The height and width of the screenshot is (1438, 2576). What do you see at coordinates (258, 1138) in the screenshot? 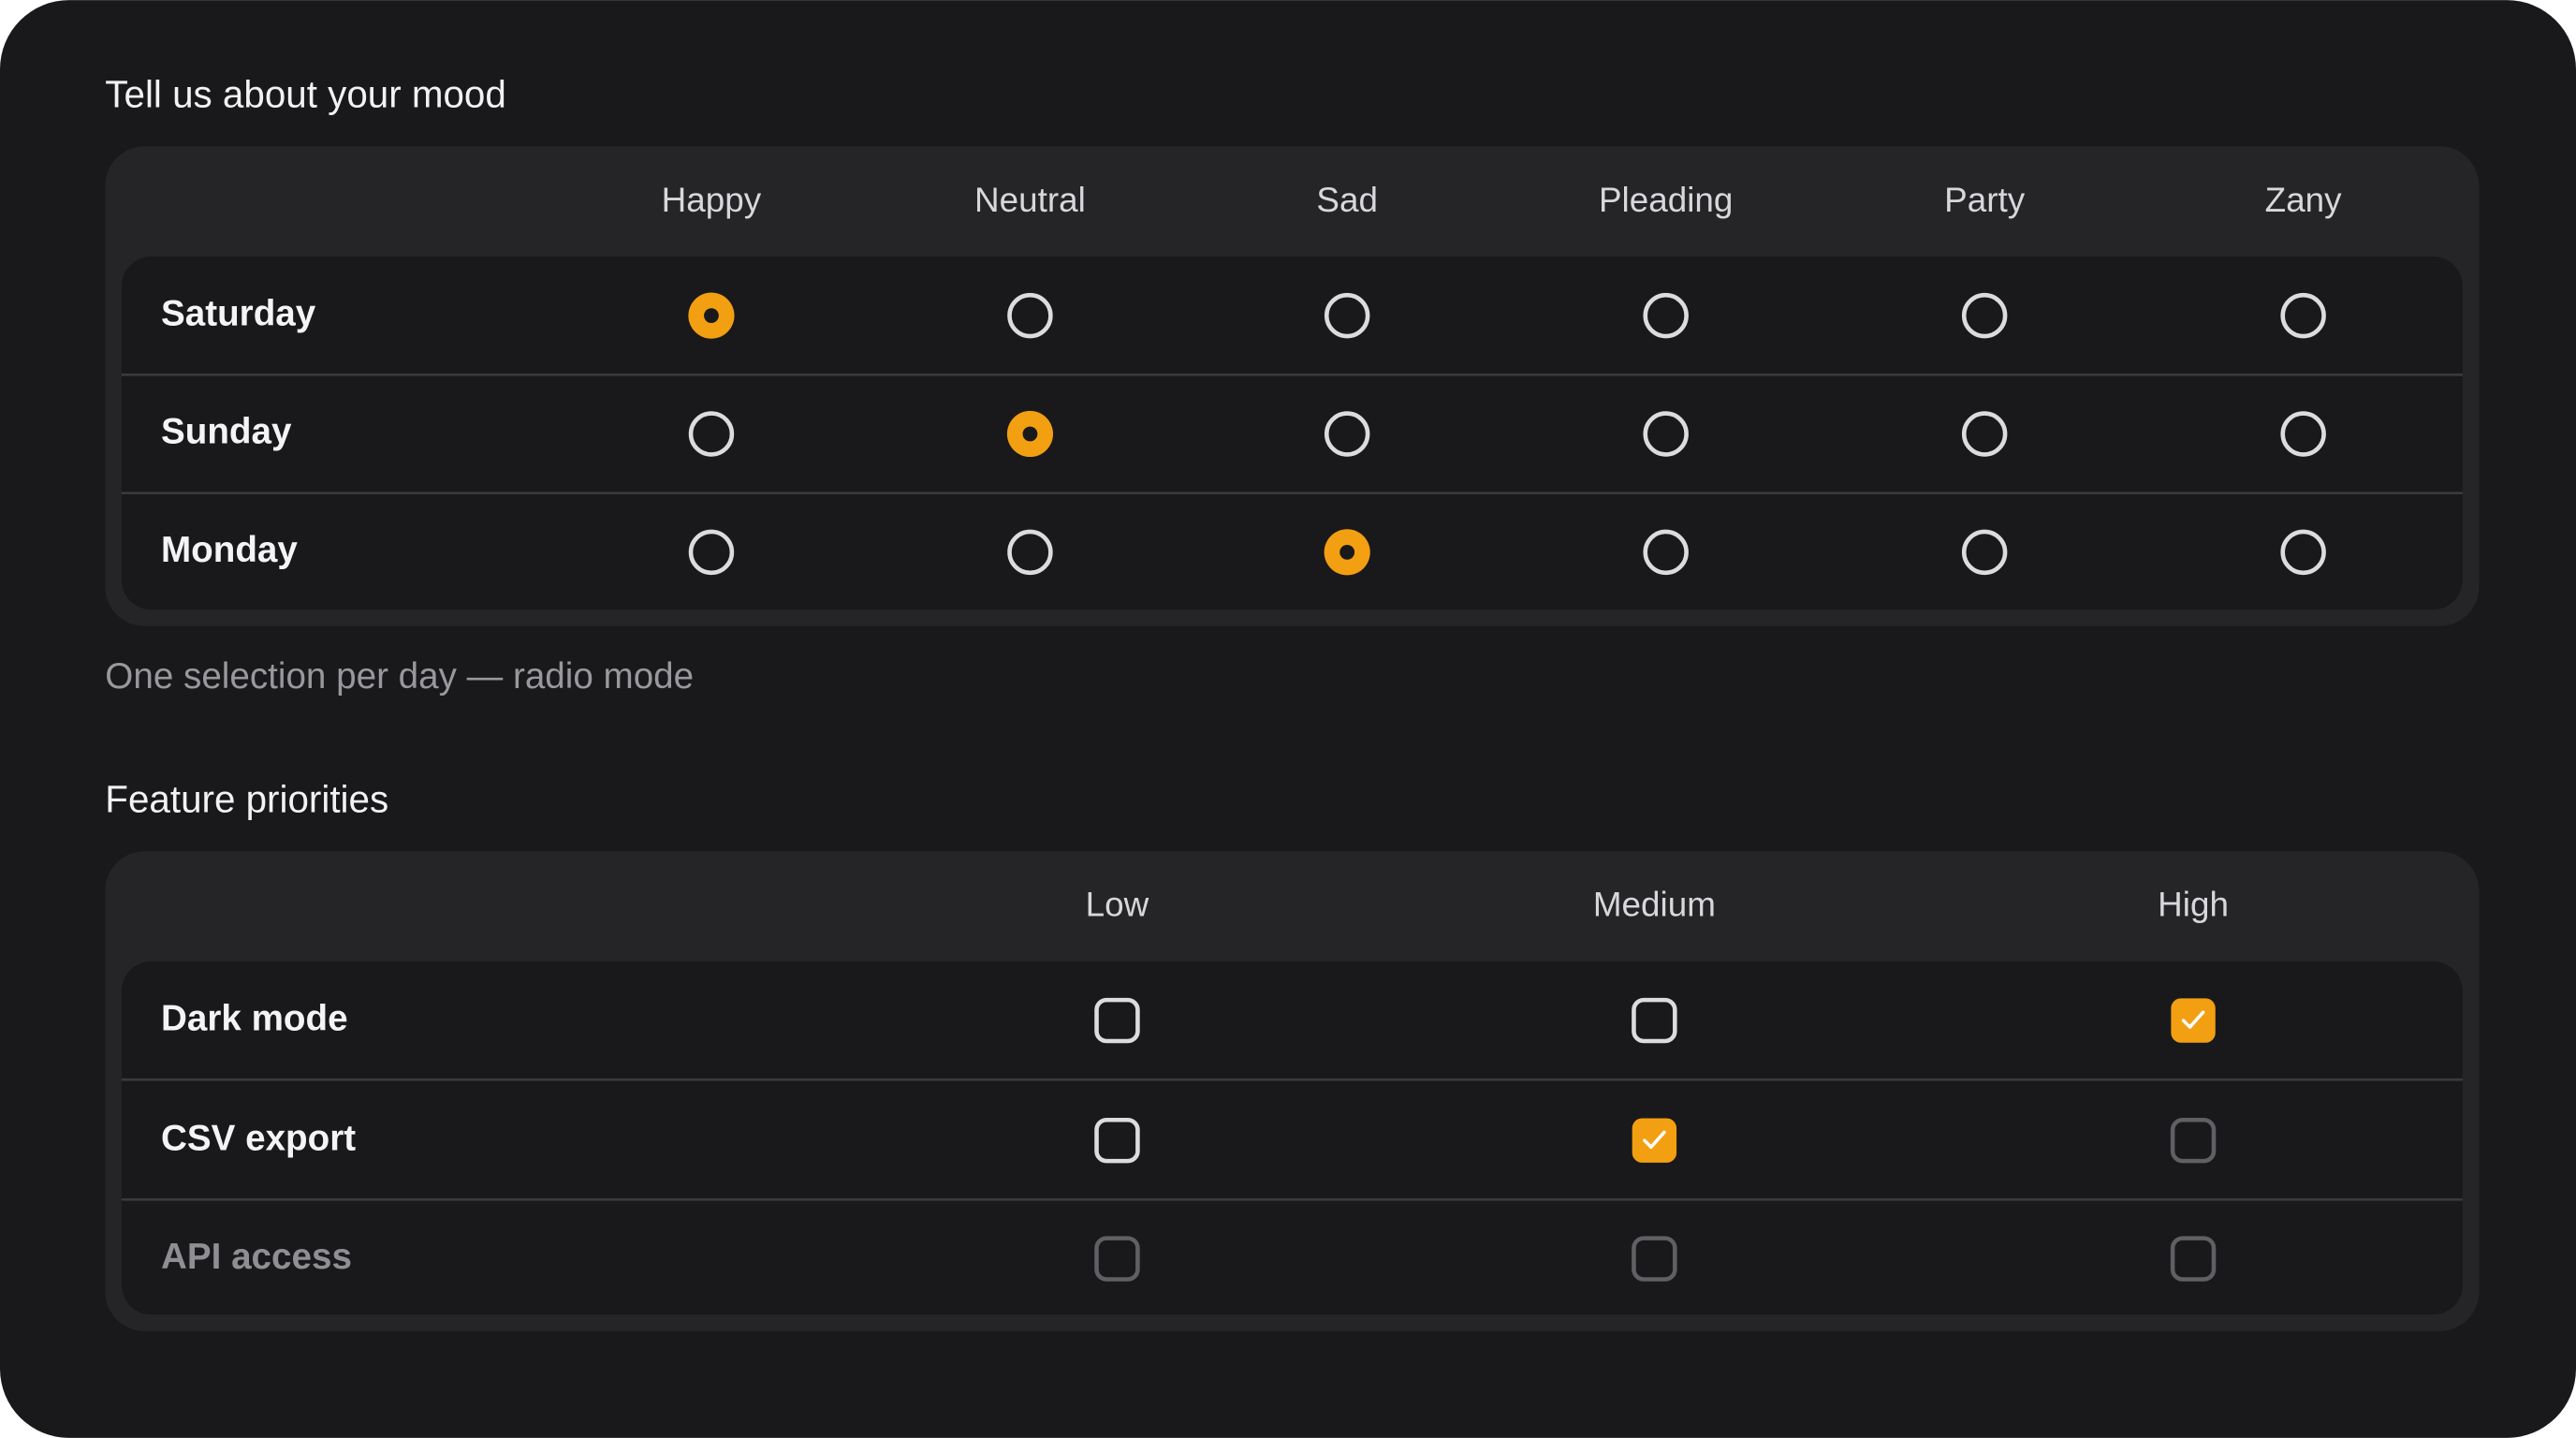
I see `row-label: CSV export` at bounding box center [258, 1138].